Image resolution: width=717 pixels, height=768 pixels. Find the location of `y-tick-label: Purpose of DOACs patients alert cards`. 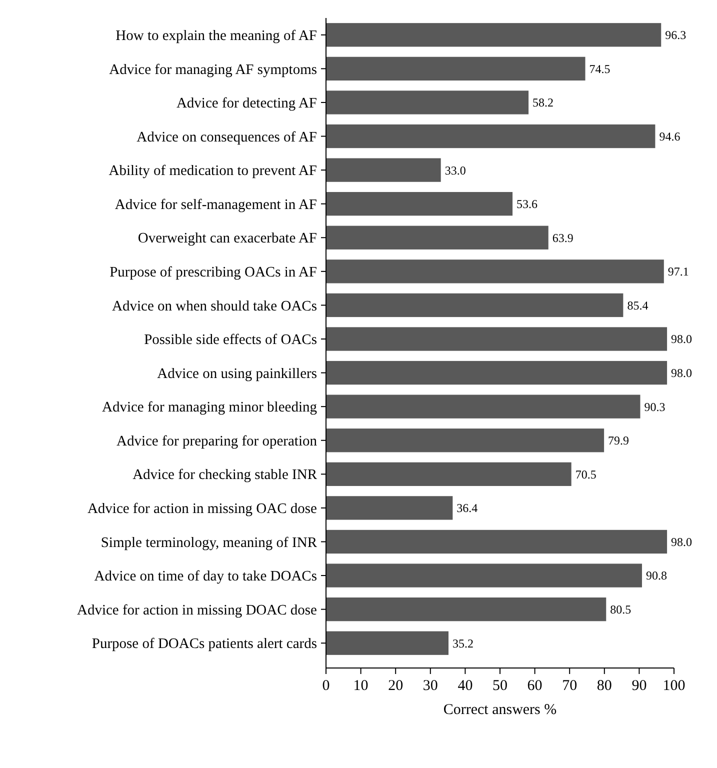

y-tick-label: Purpose of DOACs patients alert cards is located at coordinates (205, 644).